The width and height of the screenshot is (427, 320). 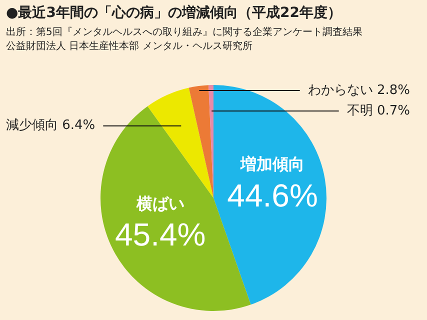 What do you see at coordinates (272, 164) in the screenshot?
I see `slice-label: 増加傾向` at bounding box center [272, 164].